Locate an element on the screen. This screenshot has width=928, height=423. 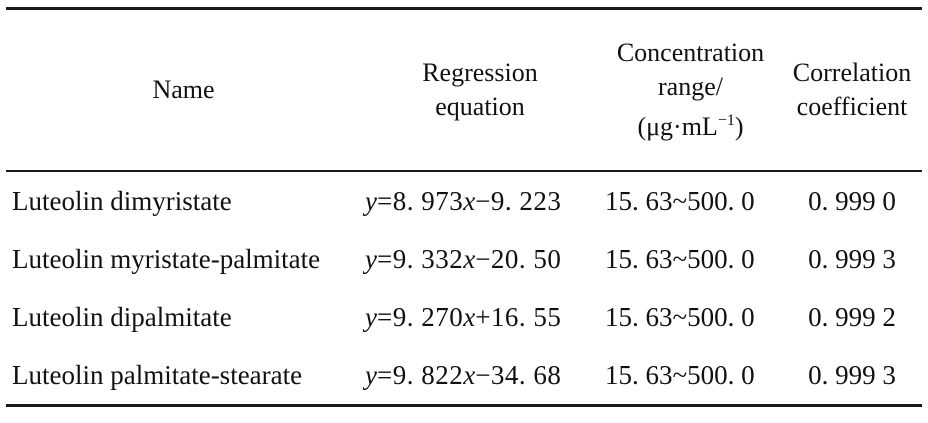
header-regression-line2: equation is located at coordinates (480, 106).